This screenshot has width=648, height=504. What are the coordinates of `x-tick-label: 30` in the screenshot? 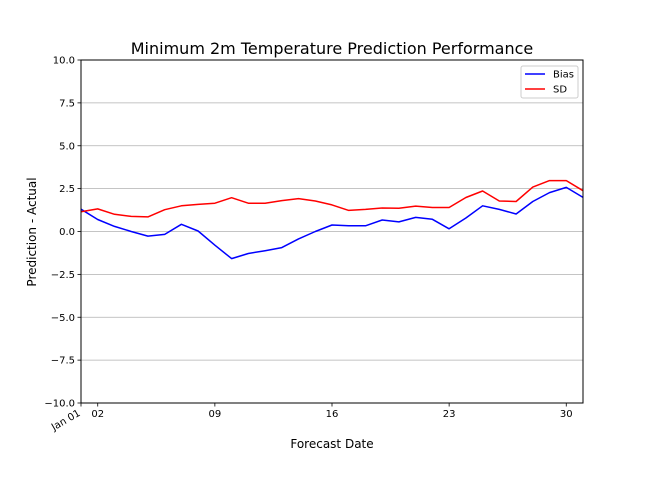 It's located at (566, 414).